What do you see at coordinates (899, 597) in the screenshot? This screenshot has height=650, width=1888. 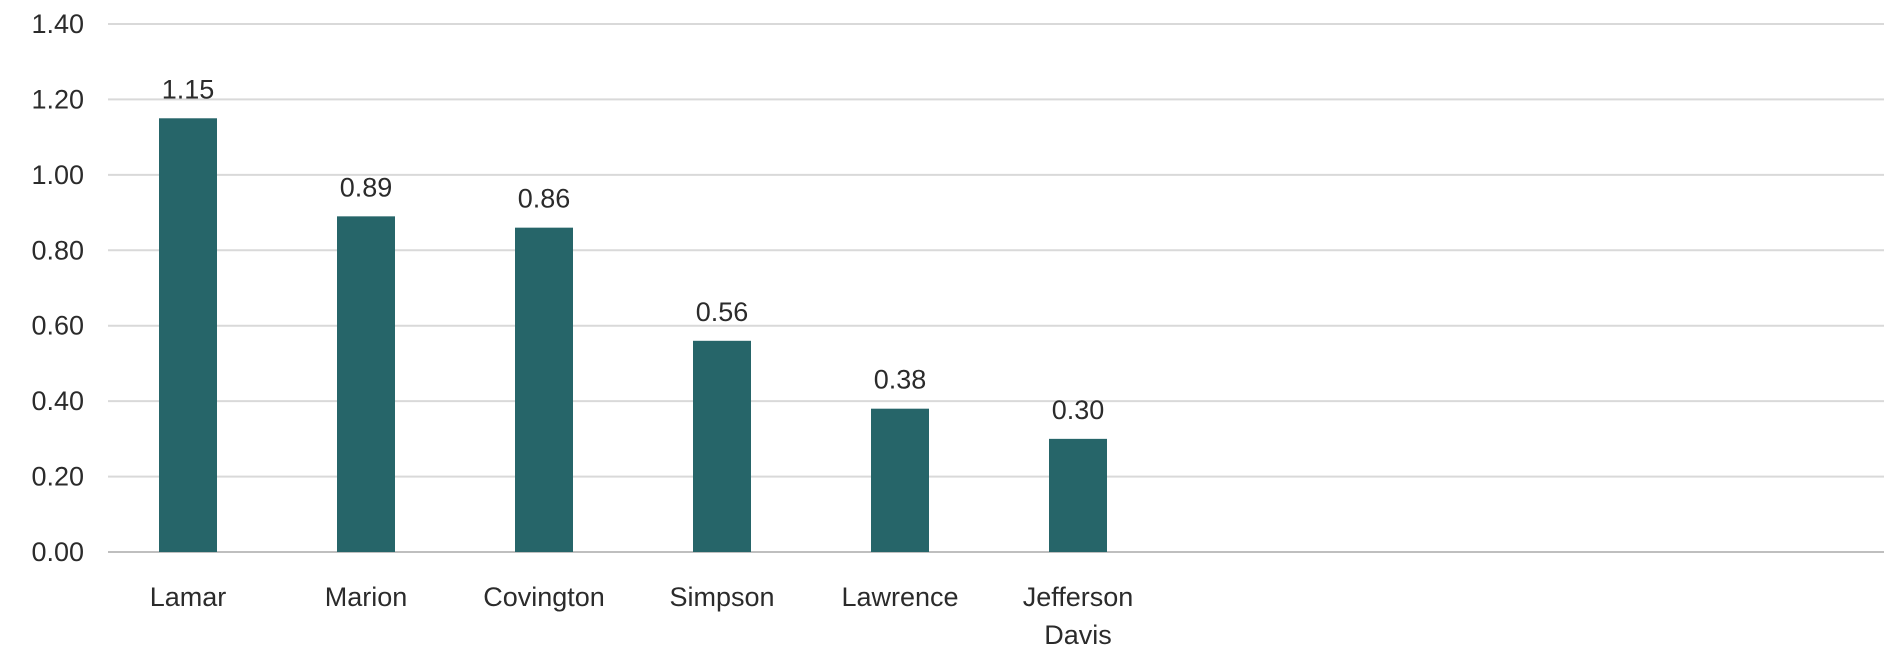 I see `x-category-label: Lawrence` at bounding box center [899, 597].